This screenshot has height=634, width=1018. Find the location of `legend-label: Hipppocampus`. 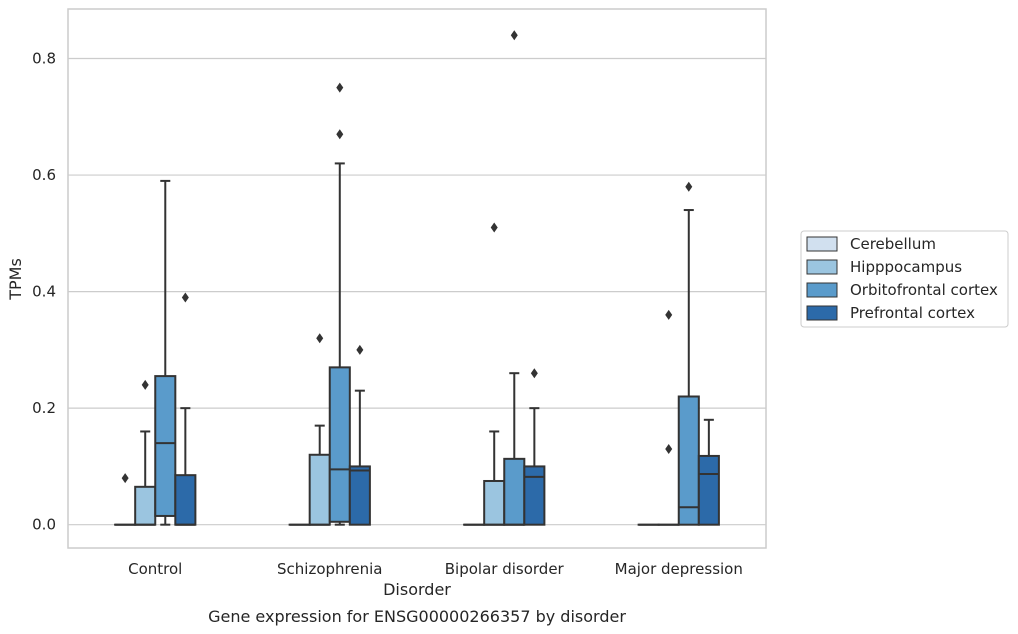

legend-label: Hipppocampus is located at coordinates (906, 267).